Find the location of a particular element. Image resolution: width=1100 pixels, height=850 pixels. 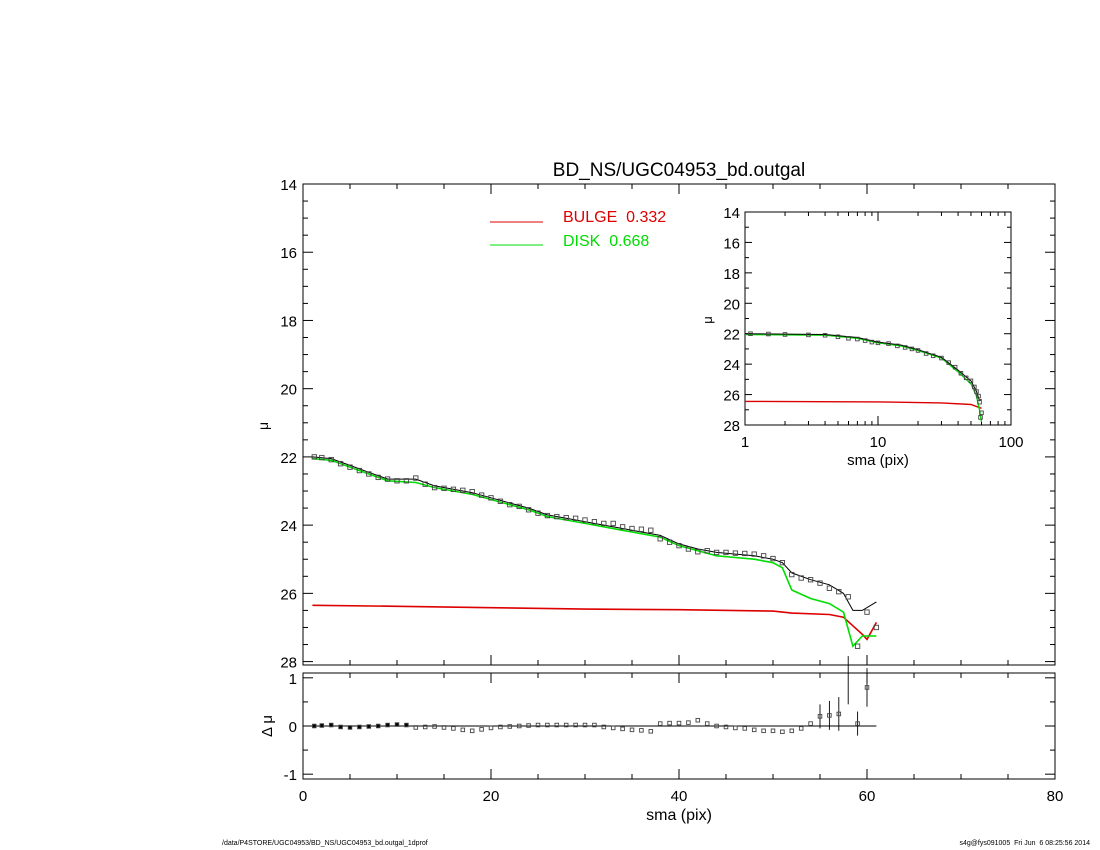

inset-x-tick-label: 100 is located at coordinates (1010, 442).